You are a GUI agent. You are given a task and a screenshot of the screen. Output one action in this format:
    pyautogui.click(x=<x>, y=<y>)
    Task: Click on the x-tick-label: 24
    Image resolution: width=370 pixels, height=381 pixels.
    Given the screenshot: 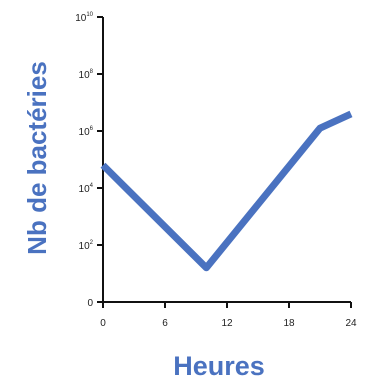 What is the action you would take?
    pyautogui.click(x=351, y=323)
    